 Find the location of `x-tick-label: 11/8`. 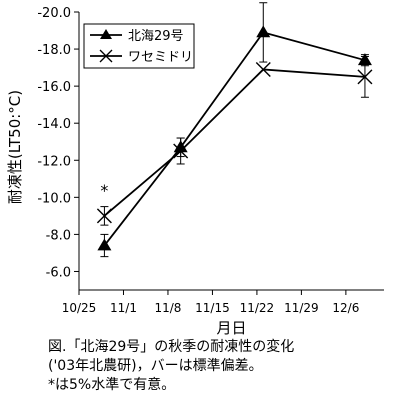

x-tick-label: 11/8 is located at coordinates (167, 308).